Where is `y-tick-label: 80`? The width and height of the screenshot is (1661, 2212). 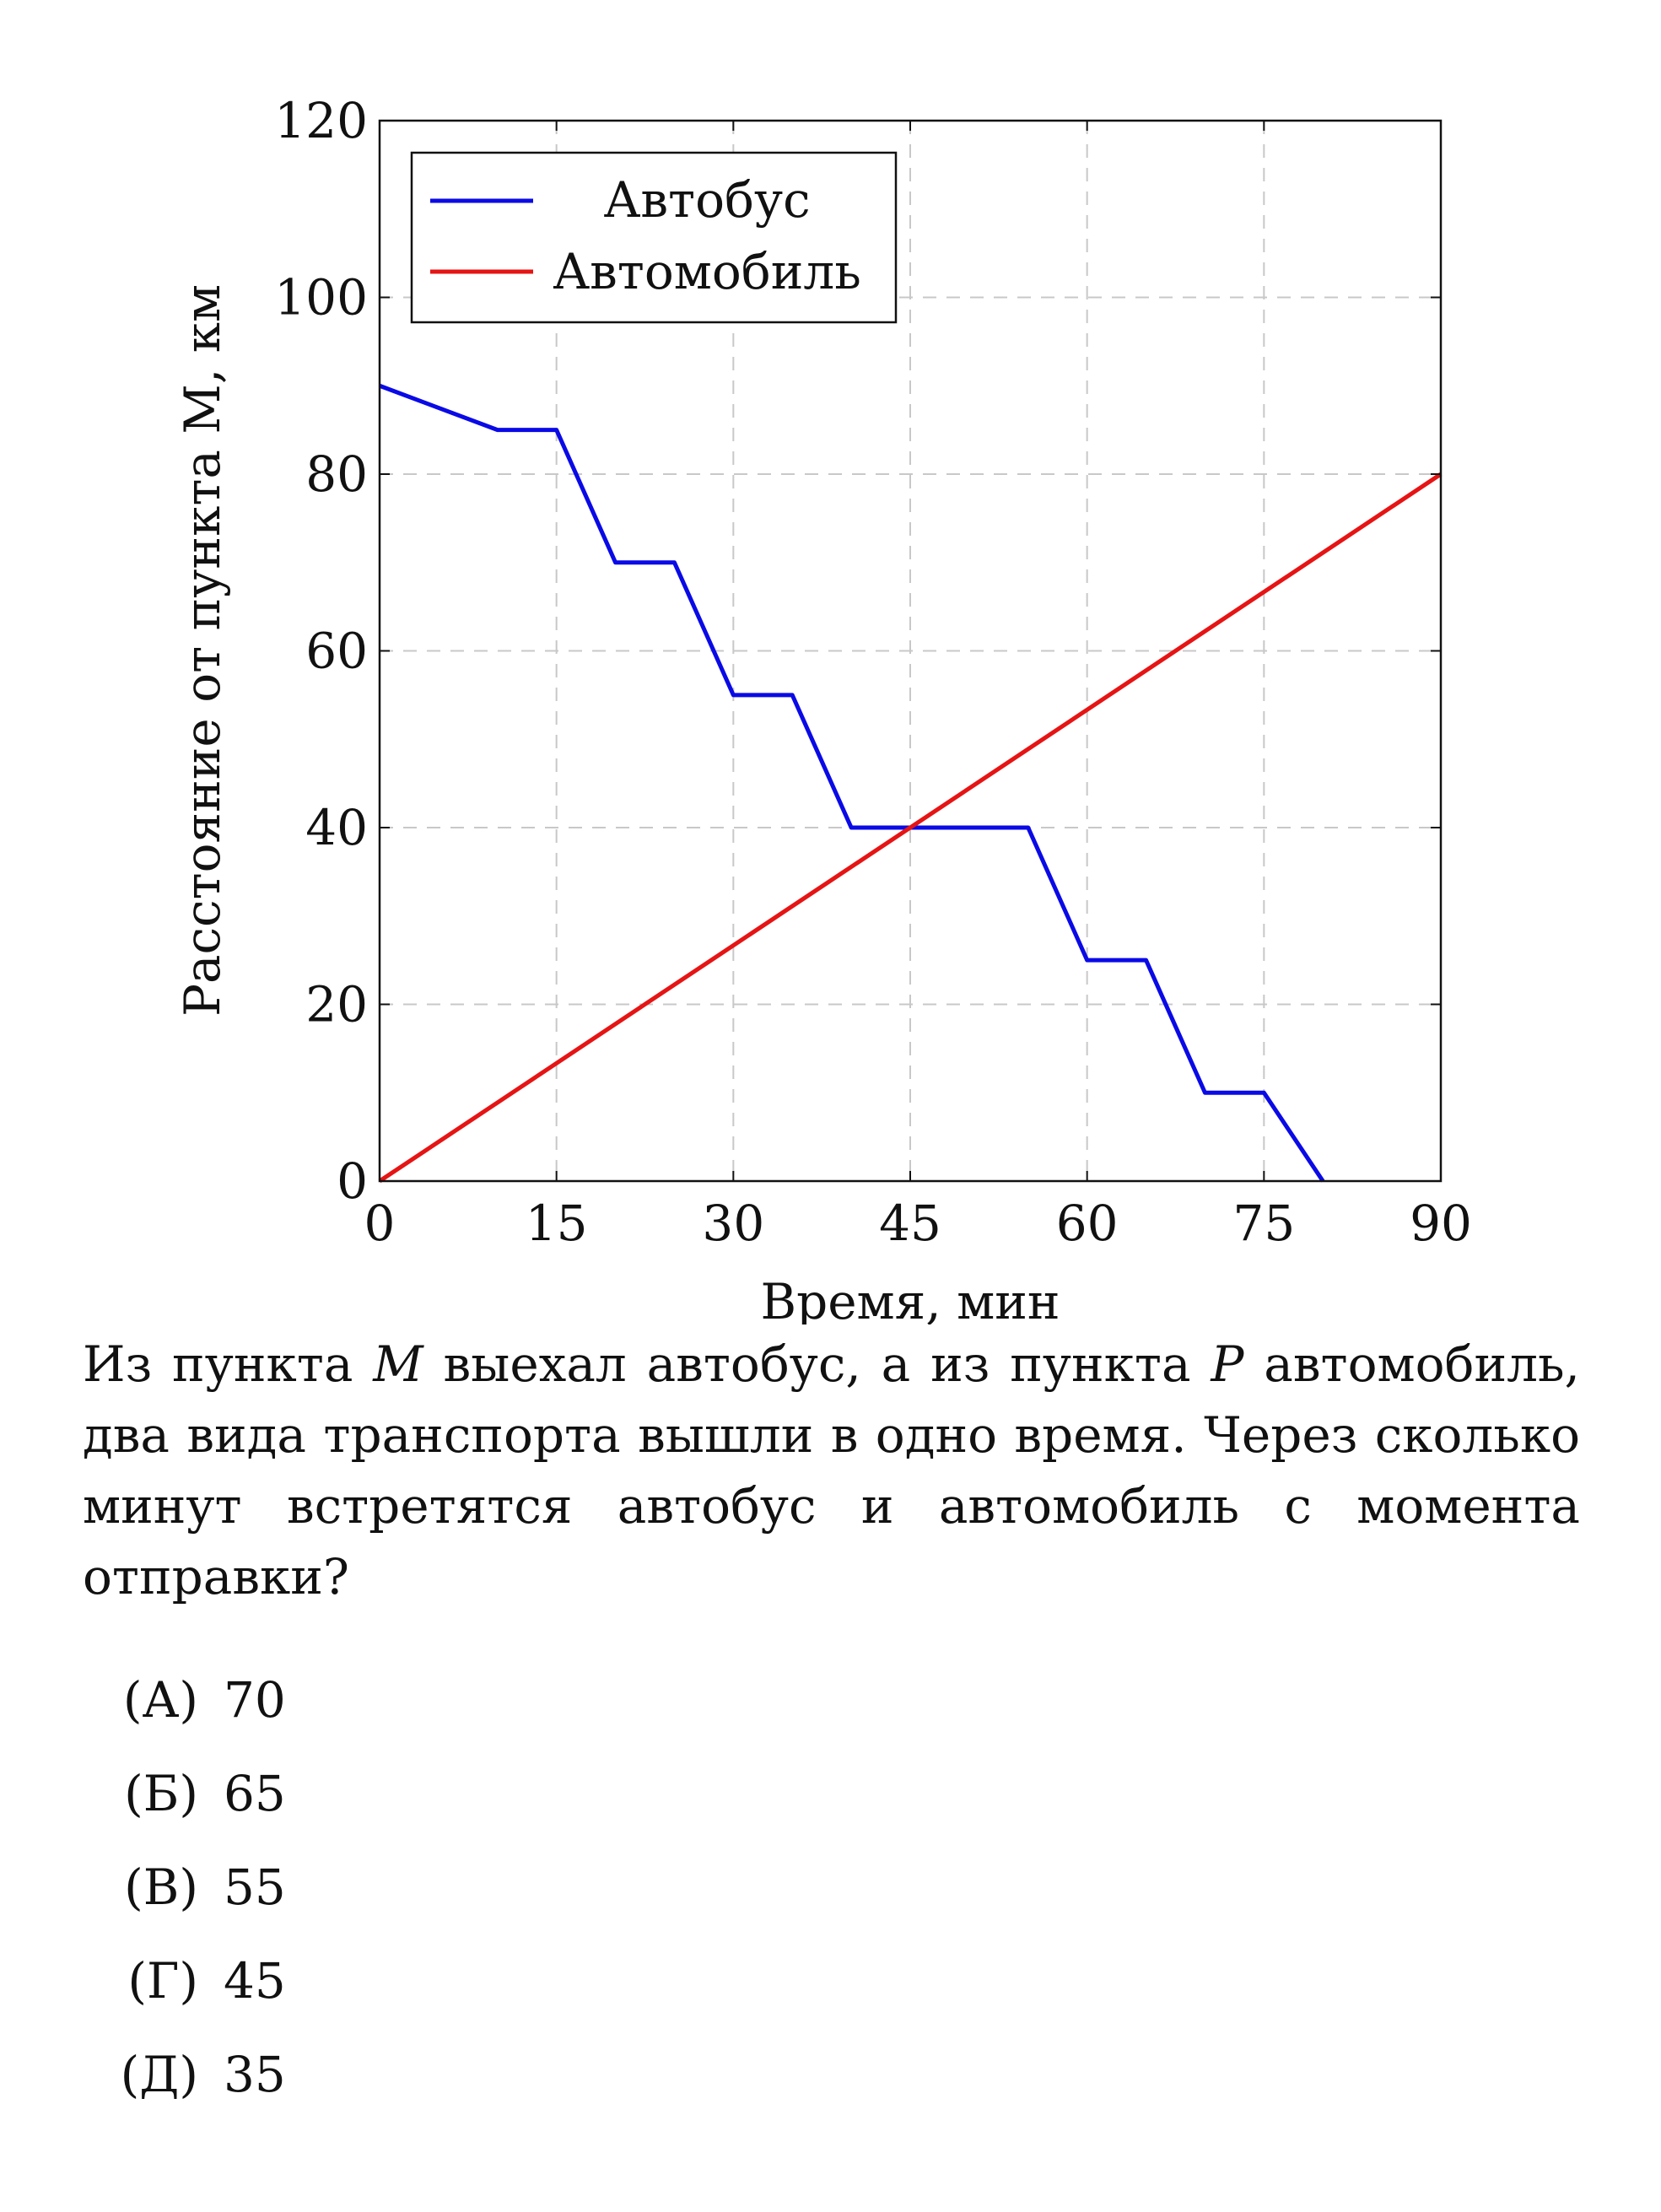
y-tick-label: 80 is located at coordinates (337, 474).